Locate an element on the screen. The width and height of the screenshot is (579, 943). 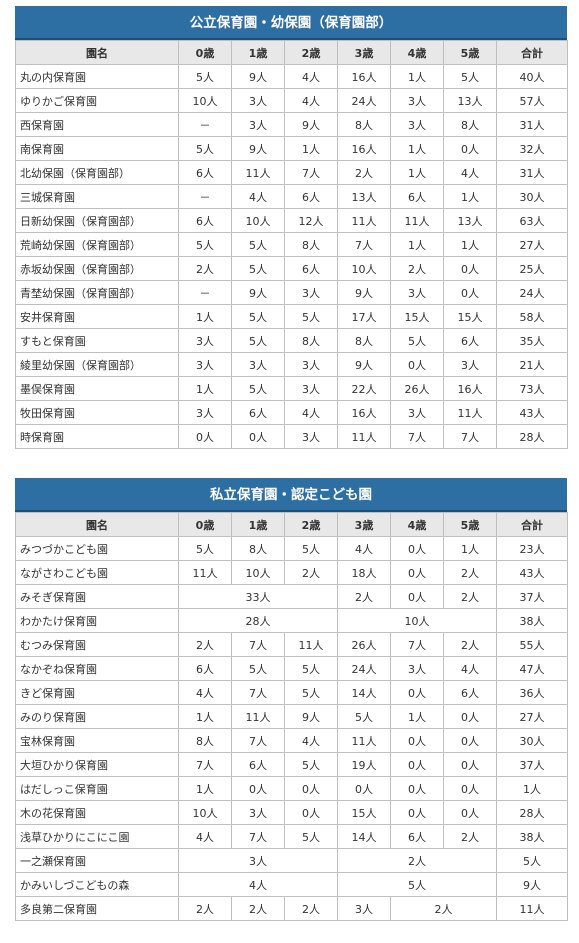
count-cell: 40人 is located at coordinates (532, 76).